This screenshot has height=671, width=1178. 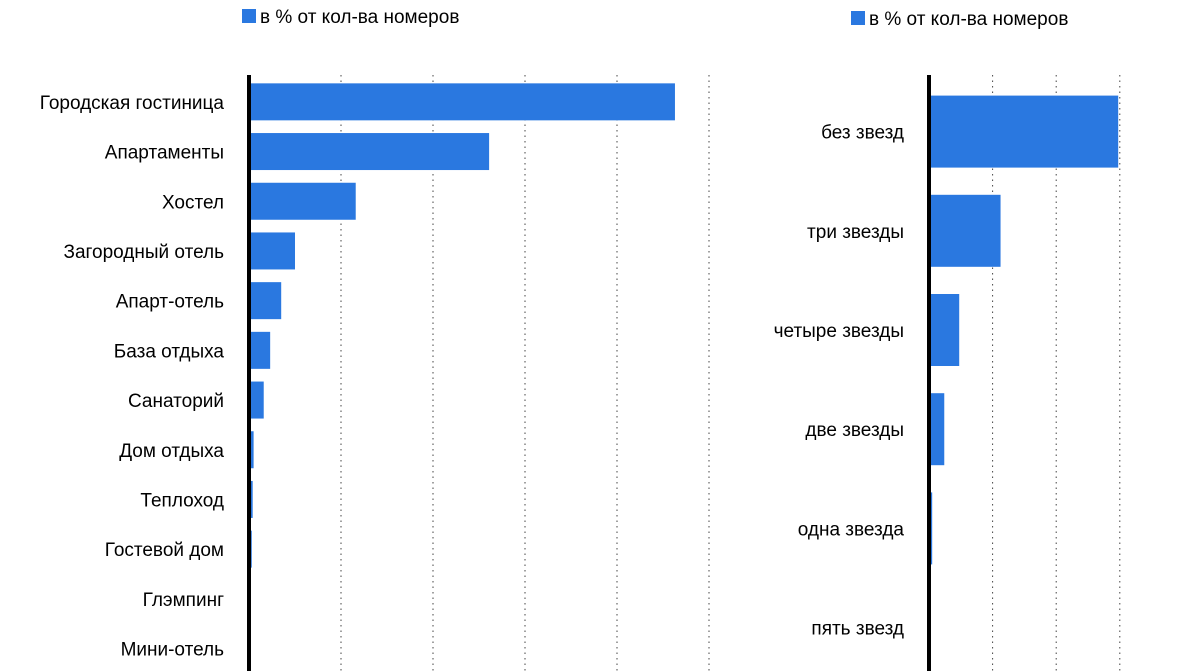 What do you see at coordinates (173, 650) in the screenshot?
I see `category-label: Мини-отель` at bounding box center [173, 650].